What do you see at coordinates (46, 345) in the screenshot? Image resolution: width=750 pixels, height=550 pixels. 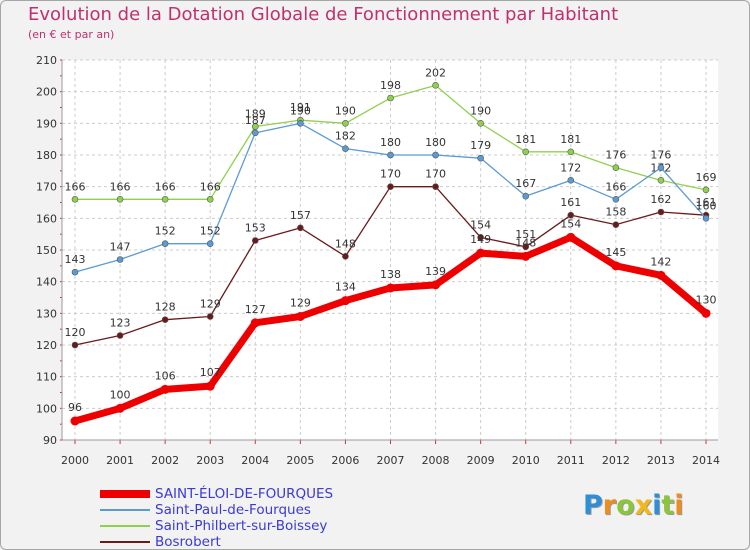 I see `y-tick-label: 120` at bounding box center [46, 345].